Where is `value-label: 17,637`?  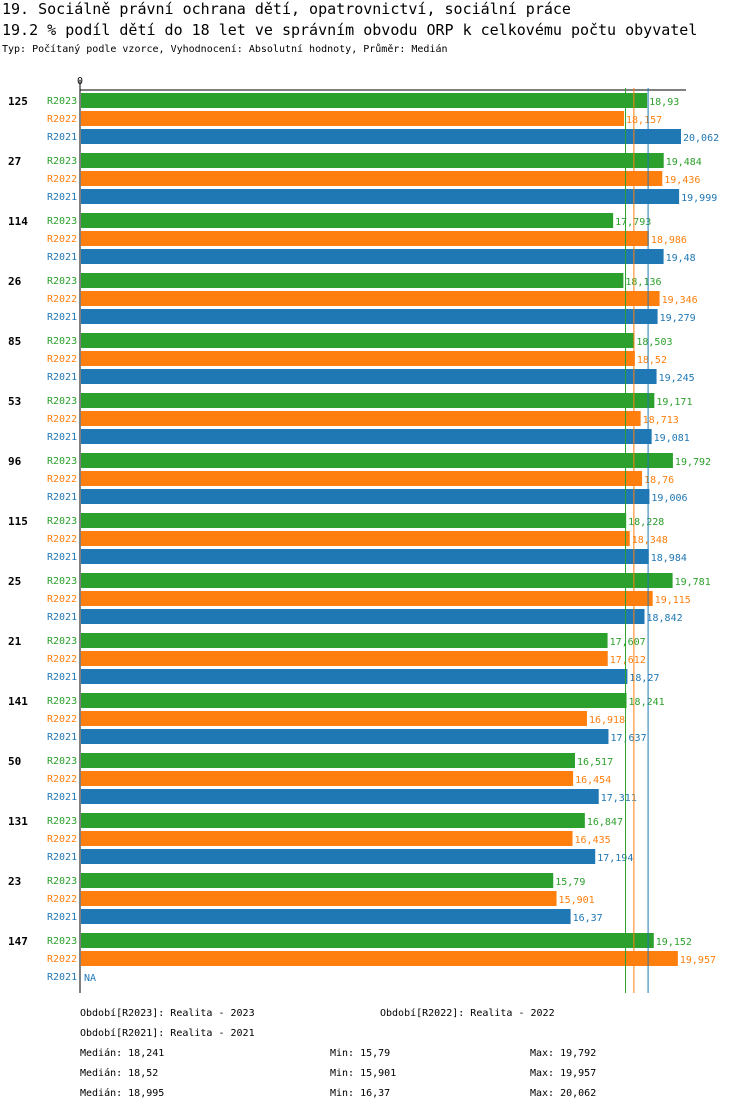 value-label: 17,637 is located at coordinates (628, 738).